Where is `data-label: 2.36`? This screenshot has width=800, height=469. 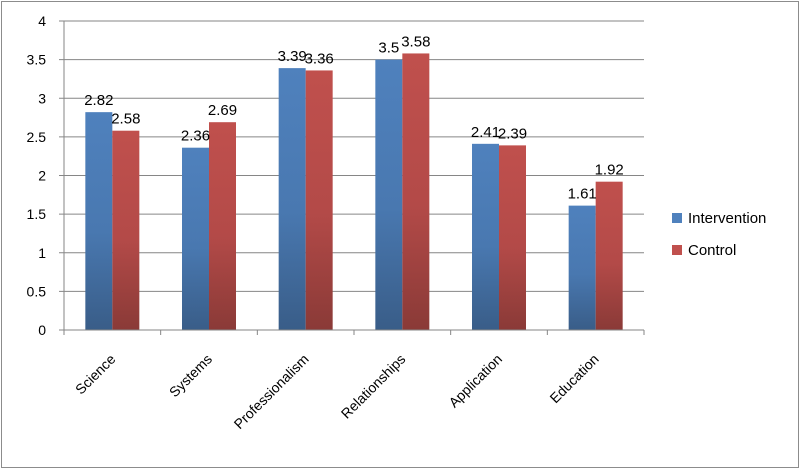 data-label: 2.36 is located at coordinates (195, 136).